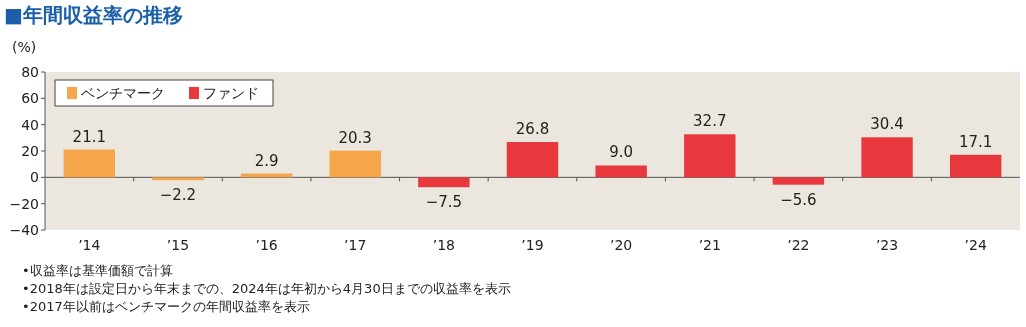 This screenshot has width=1026, height=327. What do you see at coordinates (123, 93) in the screenshot?
I see `legend-label: ベンチマーク` at bounding box center [123, 93].